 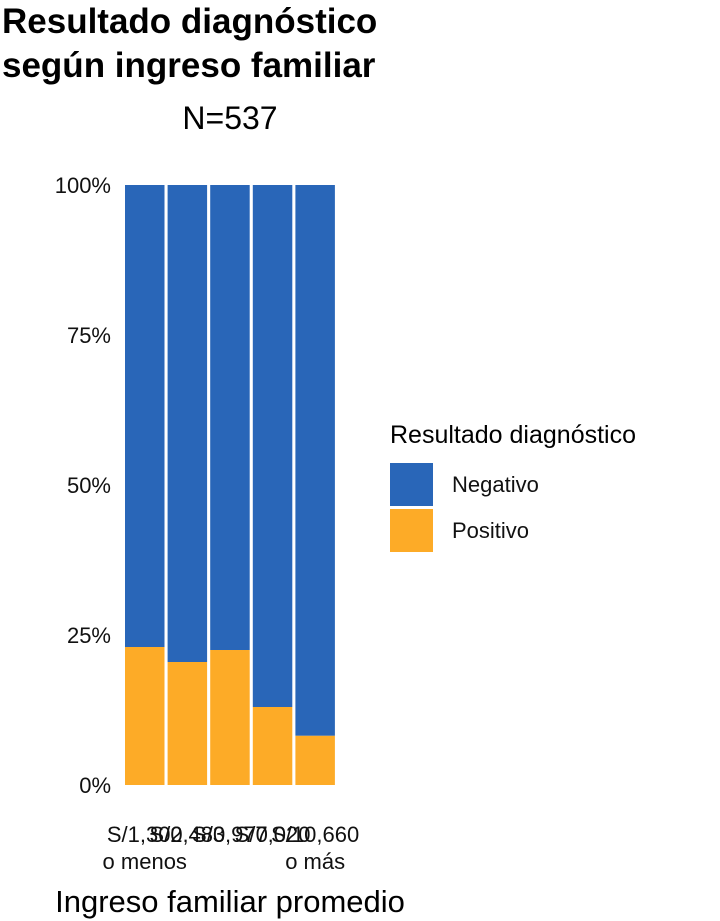 What do you see at coordinates (495, 484) in the screenshot?
I see `legend-label-negativo: Negativo` at bounding box center [495, 484].